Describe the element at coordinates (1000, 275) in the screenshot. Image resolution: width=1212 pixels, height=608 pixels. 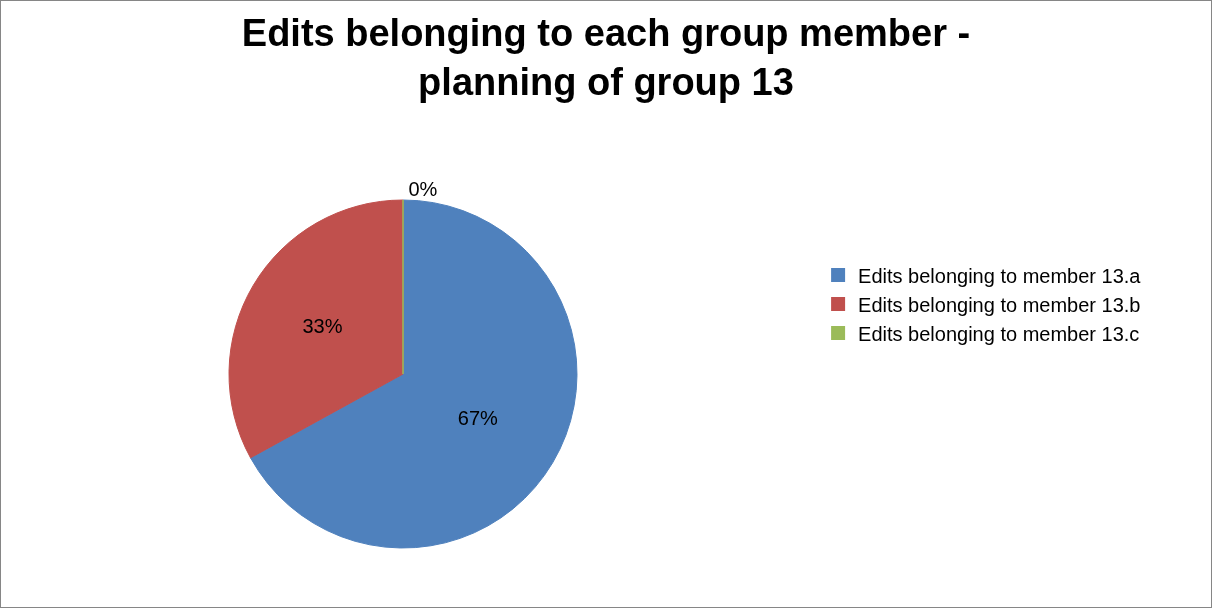
I see `legend-label: Edits belonging to member 13.a` at that location.